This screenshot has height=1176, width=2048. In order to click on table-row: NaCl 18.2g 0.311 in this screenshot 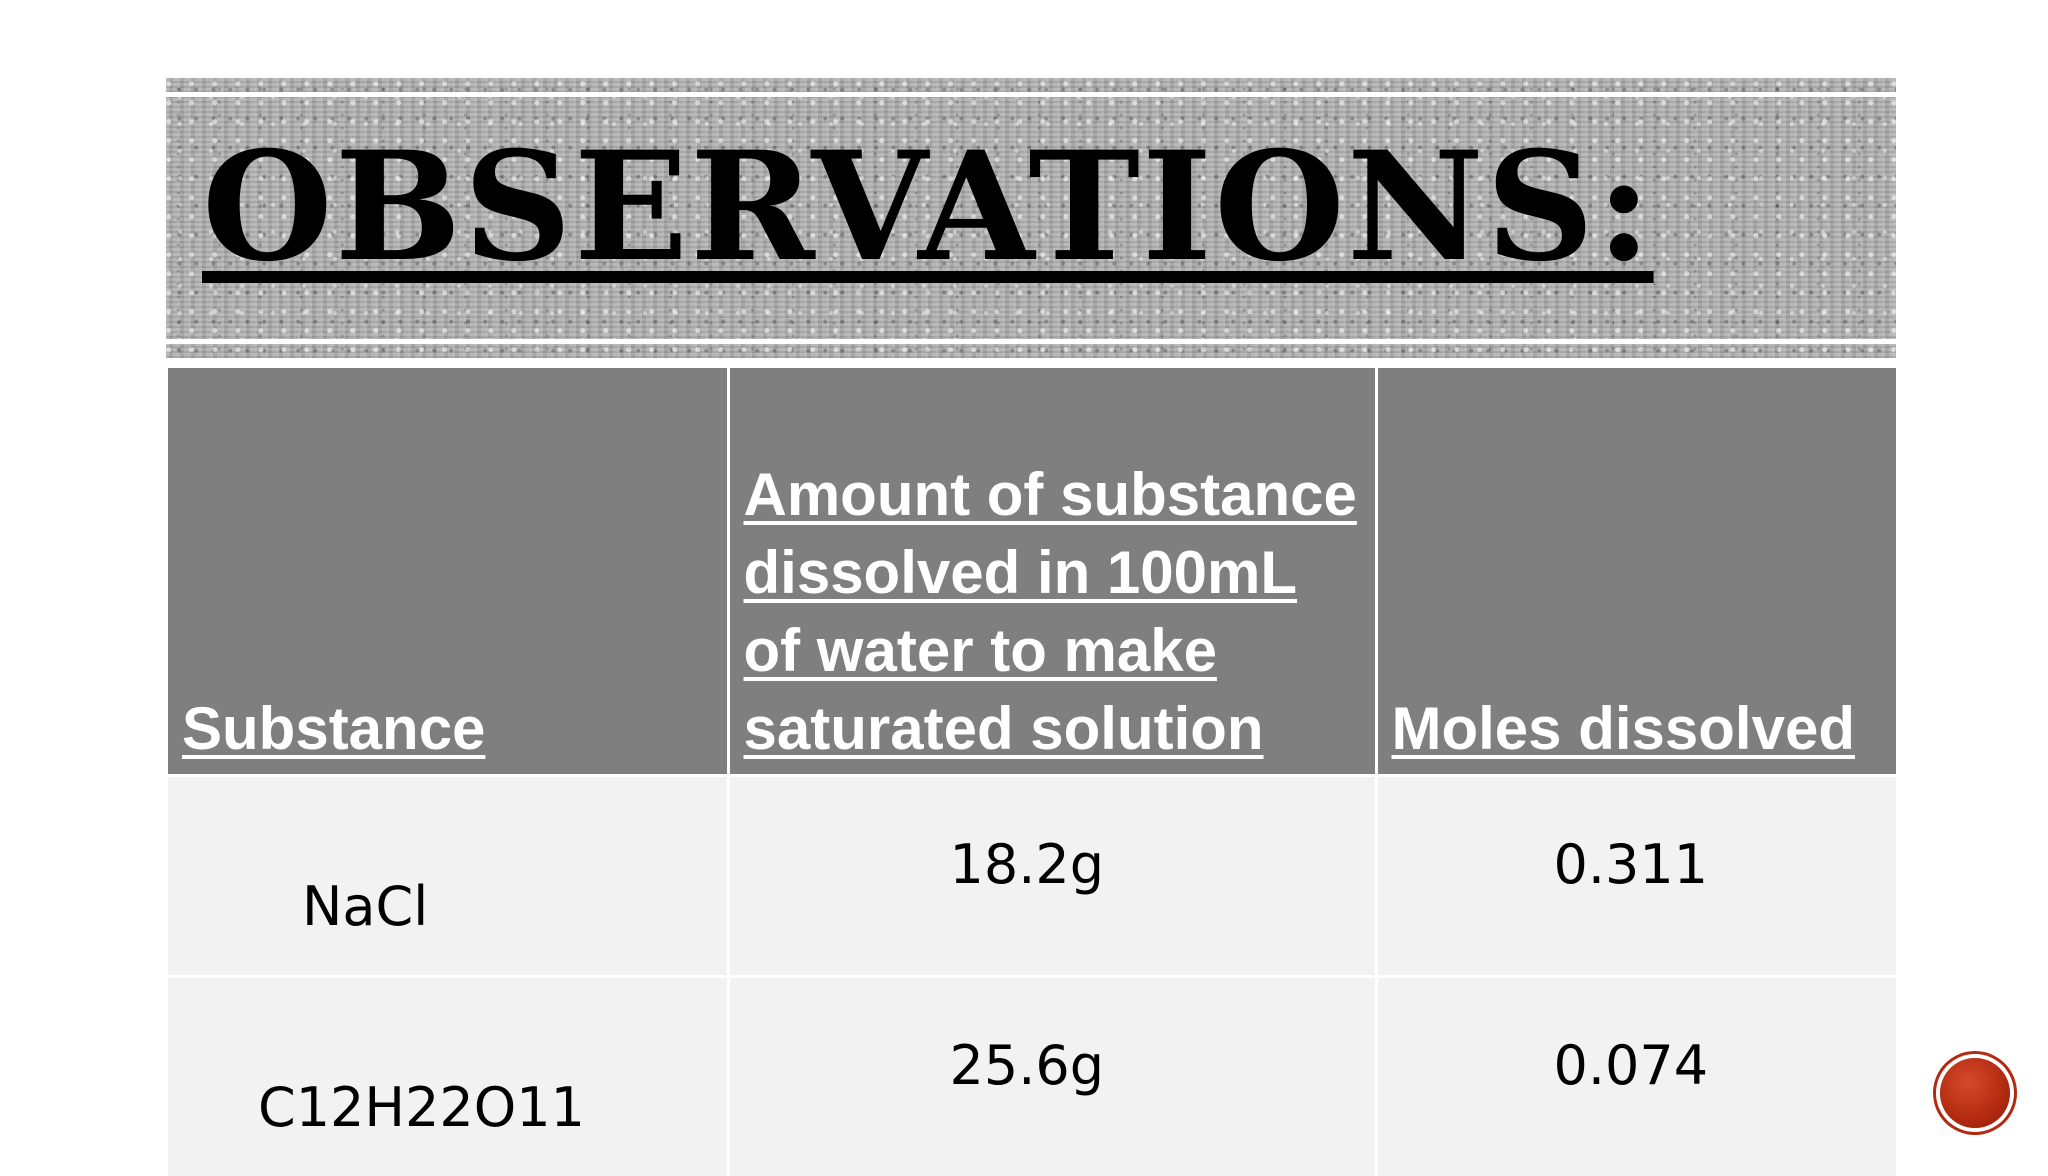, I will do `click(1032, 876)`.